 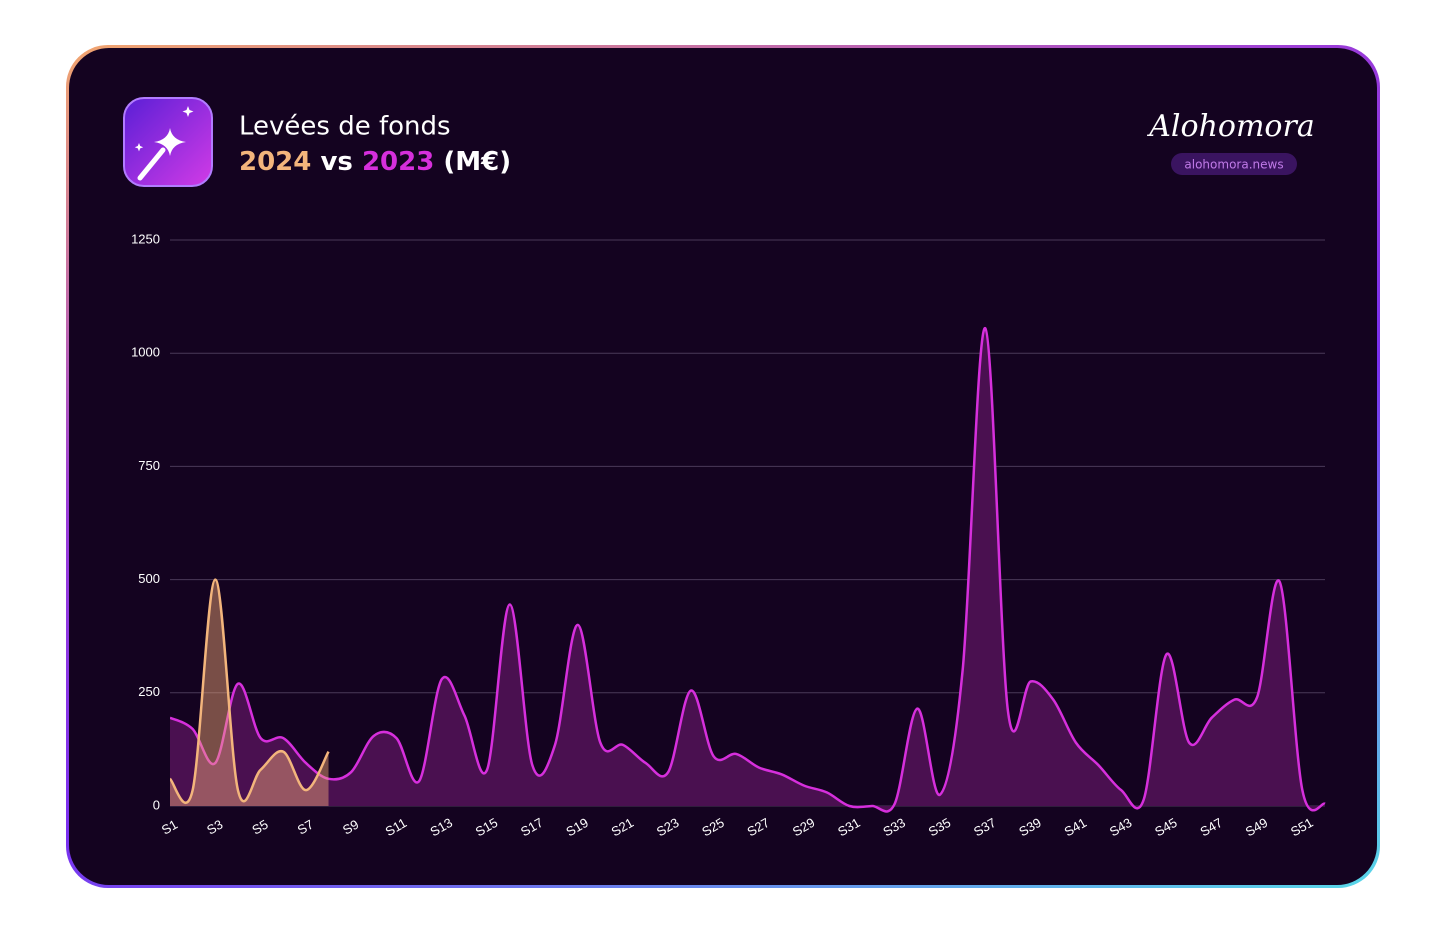 I want to click on x-tick-label: S15, so click(x=487, y=827).